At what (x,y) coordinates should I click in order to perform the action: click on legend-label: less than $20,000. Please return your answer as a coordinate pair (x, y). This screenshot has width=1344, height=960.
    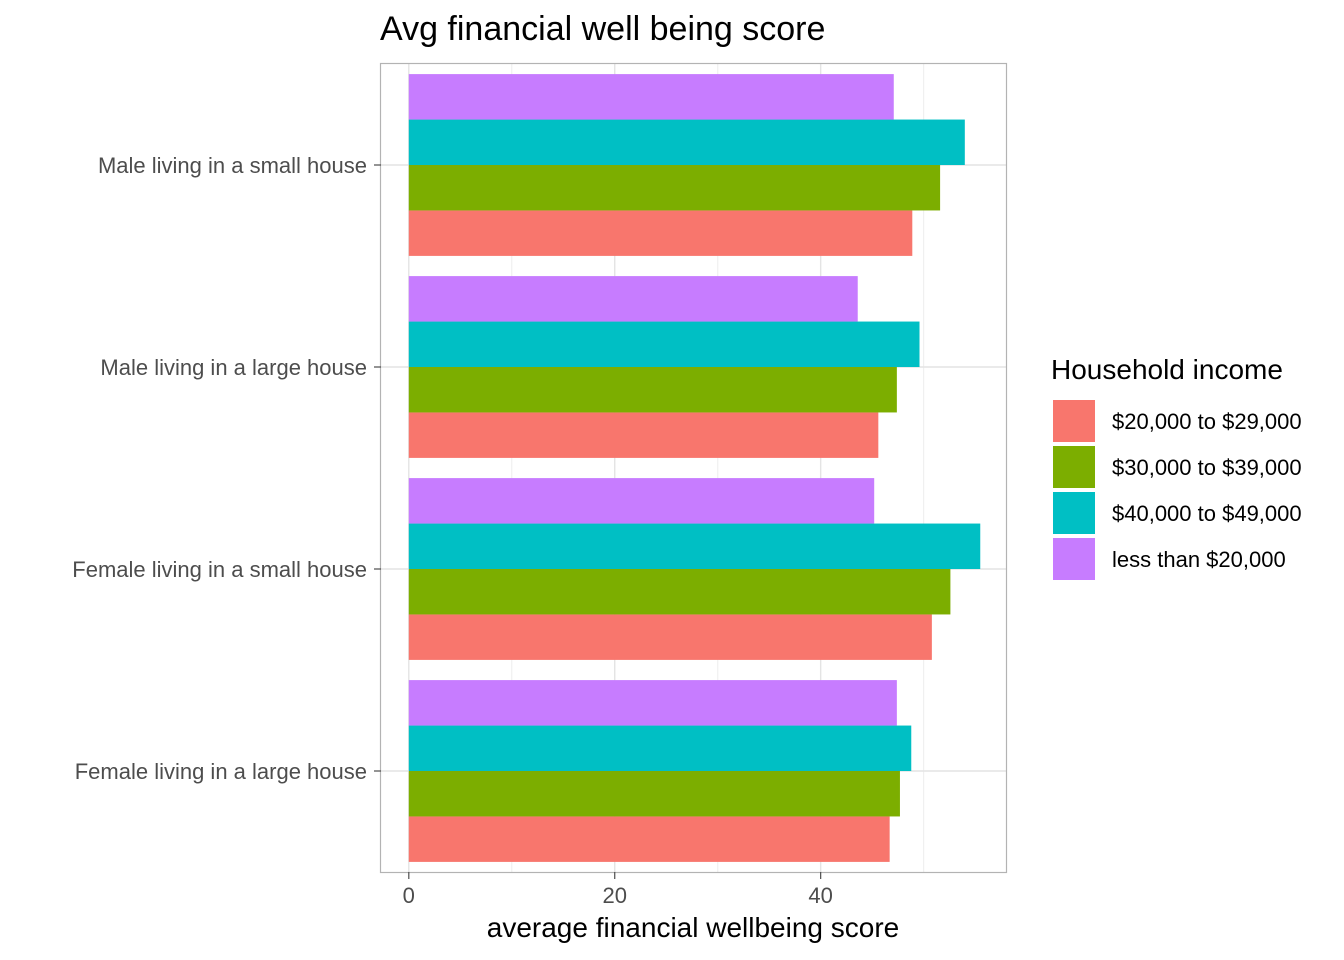
    Looking at the image, I should click on (1199, 559).